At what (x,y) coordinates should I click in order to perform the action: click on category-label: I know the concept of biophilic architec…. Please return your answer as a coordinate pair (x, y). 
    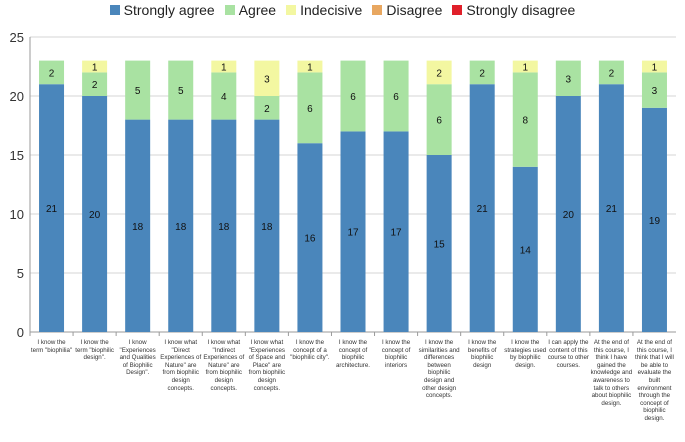
    Looking at the image, I should click on (353, 354).